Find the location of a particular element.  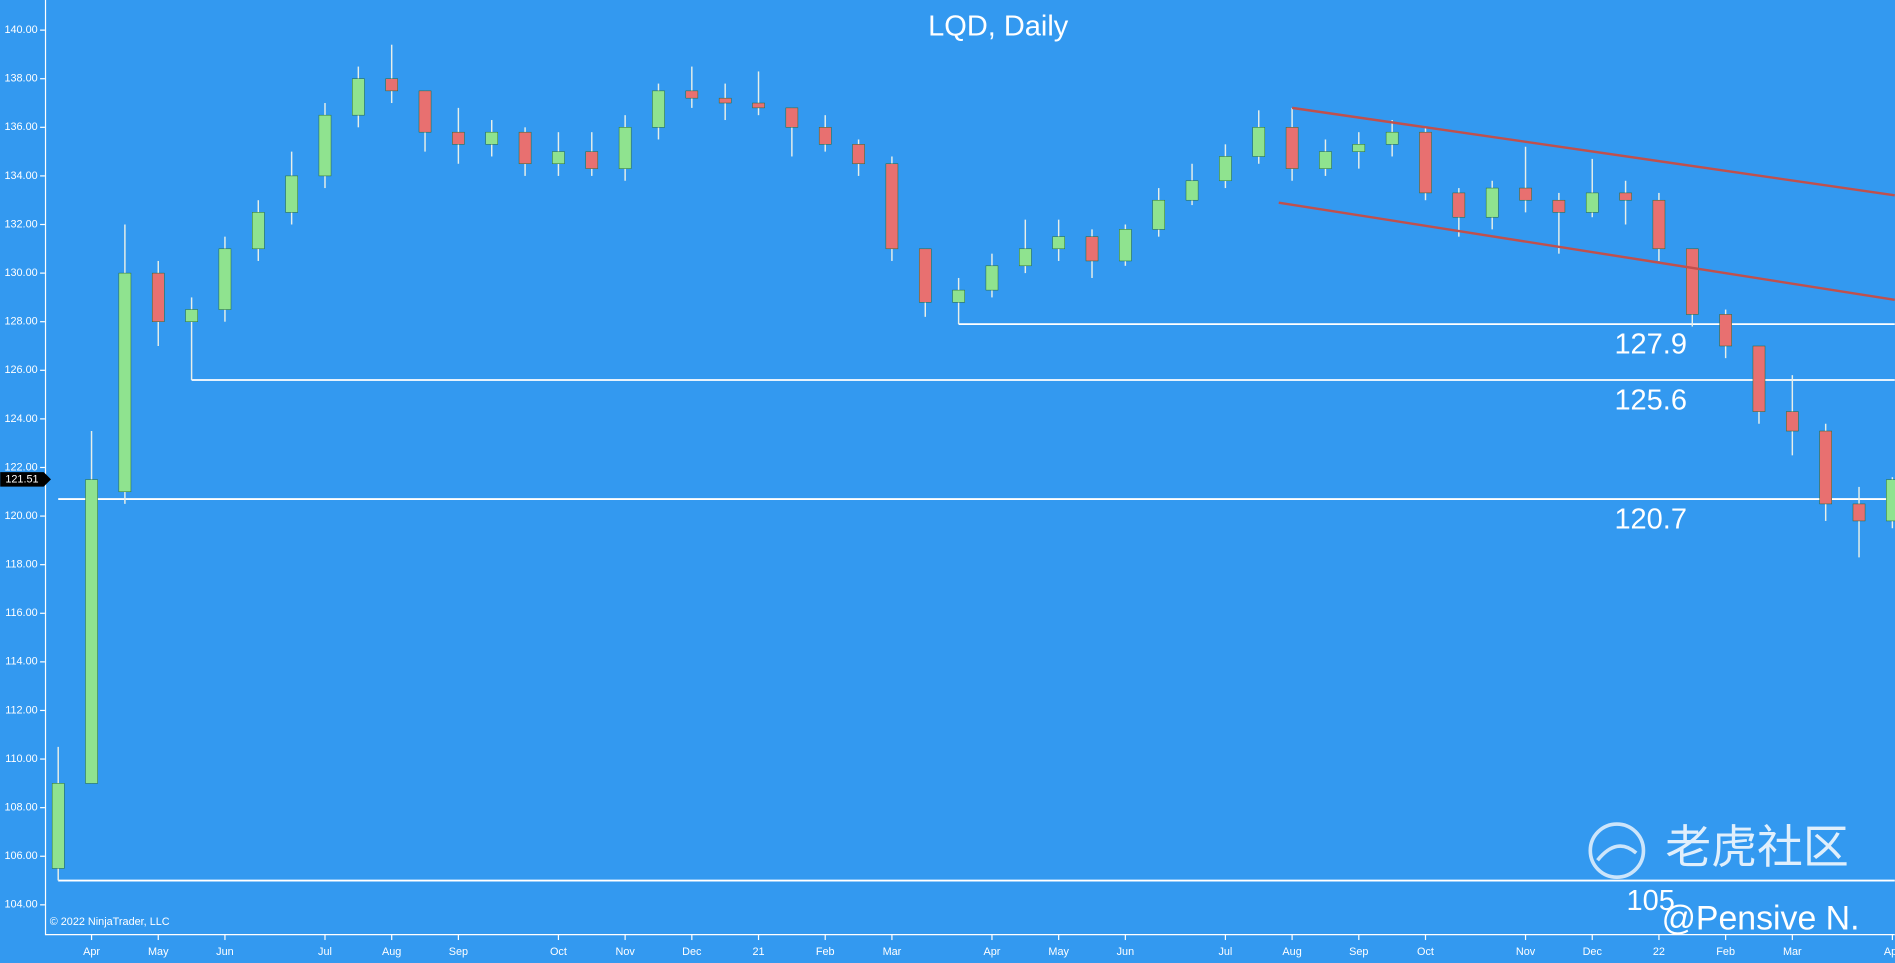

y-tick-label: 118.00 is located at coordinates (21, 565).